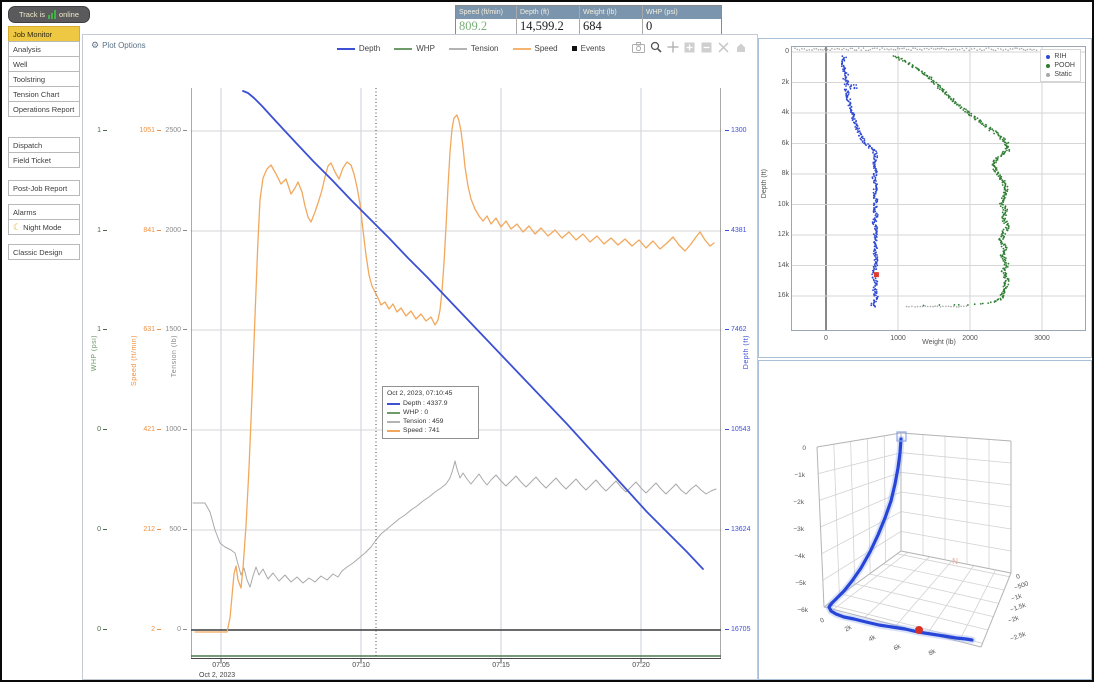 Image resolution: width=1094 pixels, height=682 pixels. I want to click on readout-column: WHP (psi) 0, so click(681, 20).